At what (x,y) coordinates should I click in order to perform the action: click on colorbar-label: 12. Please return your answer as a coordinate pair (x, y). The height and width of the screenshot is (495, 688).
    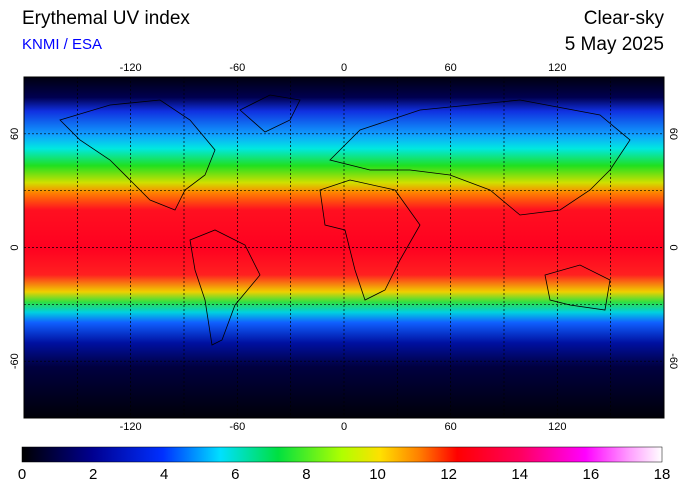
    Looking at the image, I should click on (448, 474).